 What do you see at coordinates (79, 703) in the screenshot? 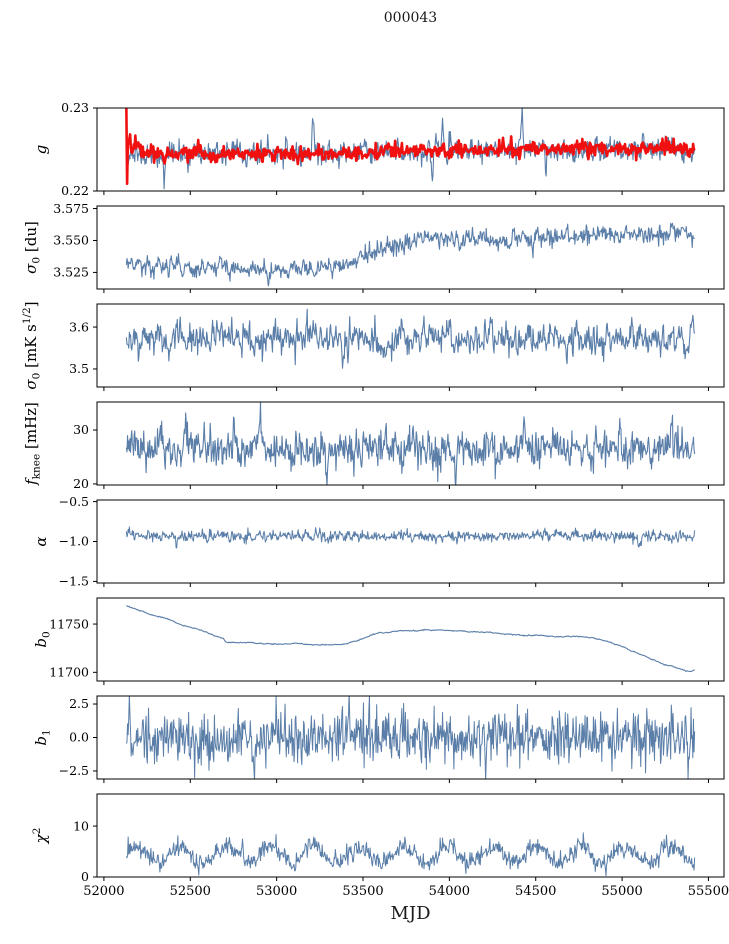
I see `y-tick-label: 2.5` at bounding box center [79, 703].